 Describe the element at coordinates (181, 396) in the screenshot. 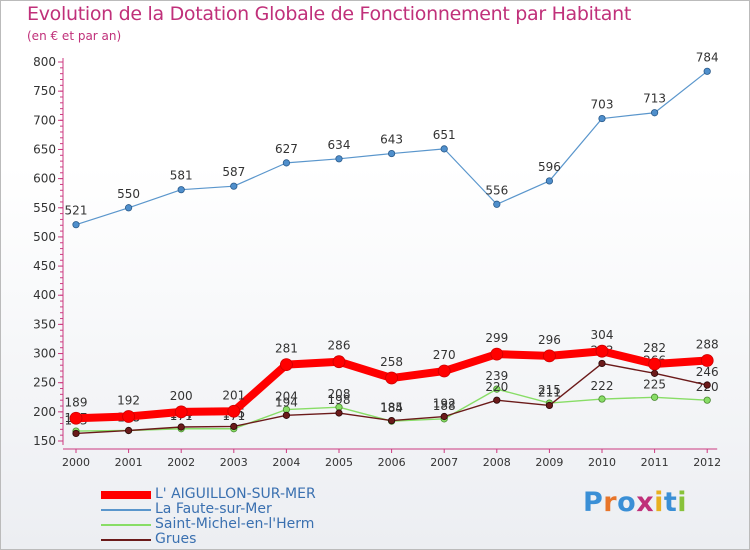

I see `data-label: 200` at that location.